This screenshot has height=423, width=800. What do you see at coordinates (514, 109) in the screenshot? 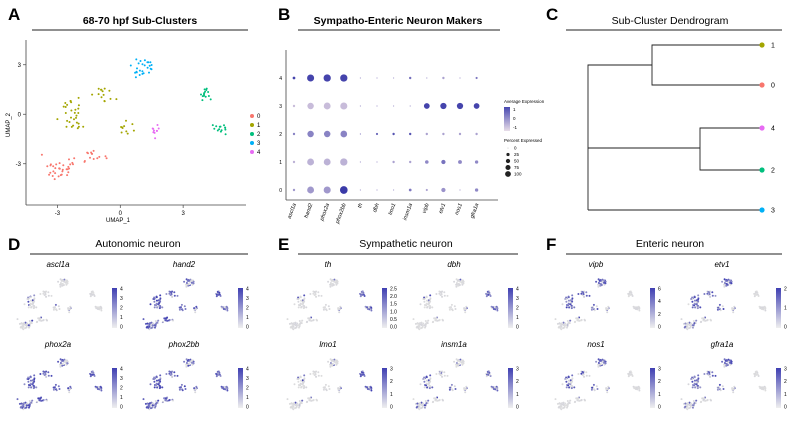
I see `avg-expression-tick: 1` at bounding box center [514, 109].